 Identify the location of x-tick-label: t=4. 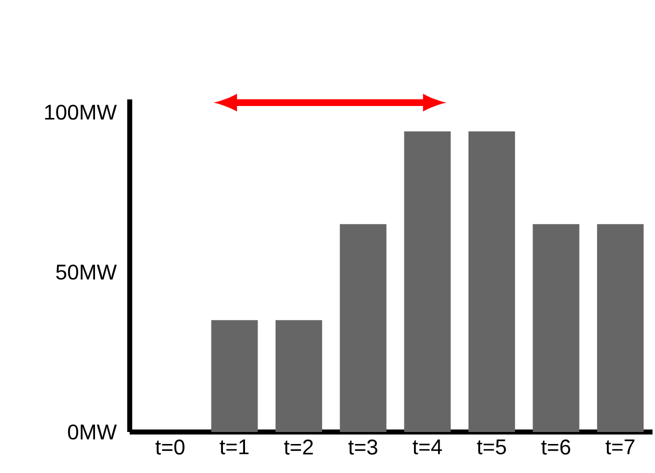
(427, 447).